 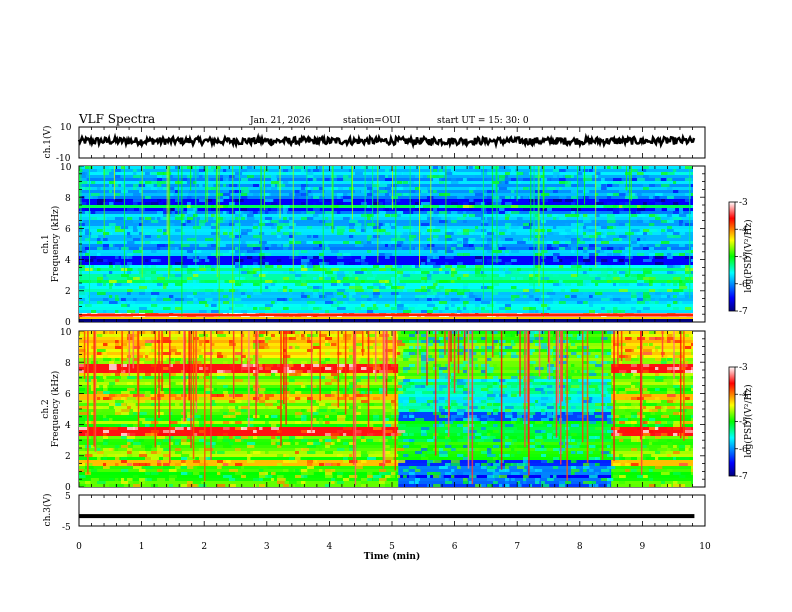 I want to click on ch2-freq-tick-4: 4, so click(x=68, y=426).